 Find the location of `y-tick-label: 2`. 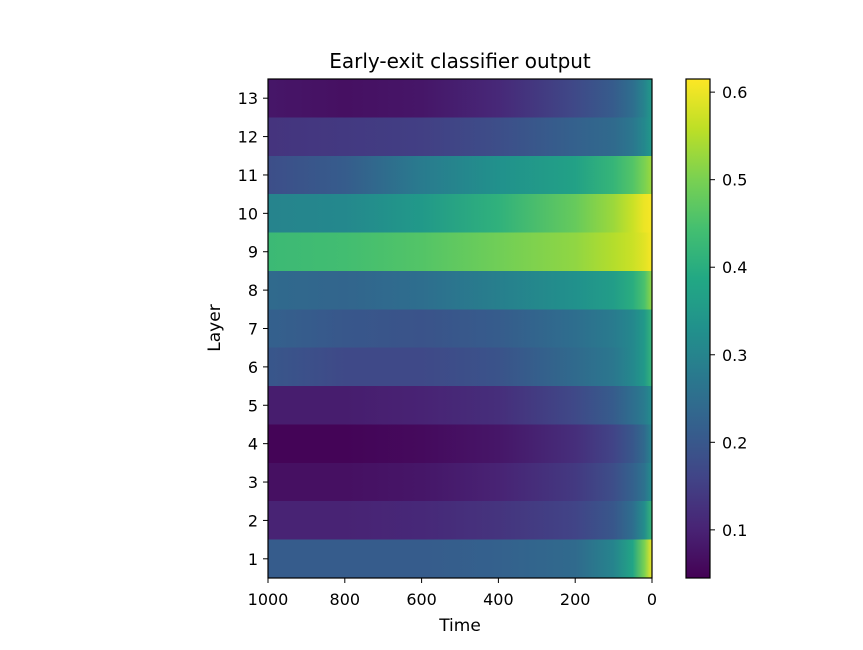

y-tick-label: 2 is located at coordinates (253, 520).